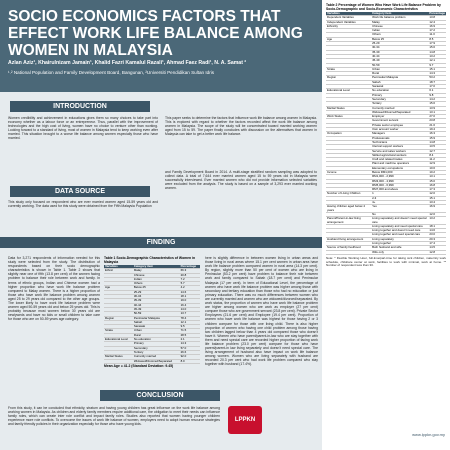 Image resolution: width=450 pixels, height=450 pixels. Describe the element at coordinates (386, 91) in the screenshot. I see `table-row: Educational Level No education 6.1` at that location.